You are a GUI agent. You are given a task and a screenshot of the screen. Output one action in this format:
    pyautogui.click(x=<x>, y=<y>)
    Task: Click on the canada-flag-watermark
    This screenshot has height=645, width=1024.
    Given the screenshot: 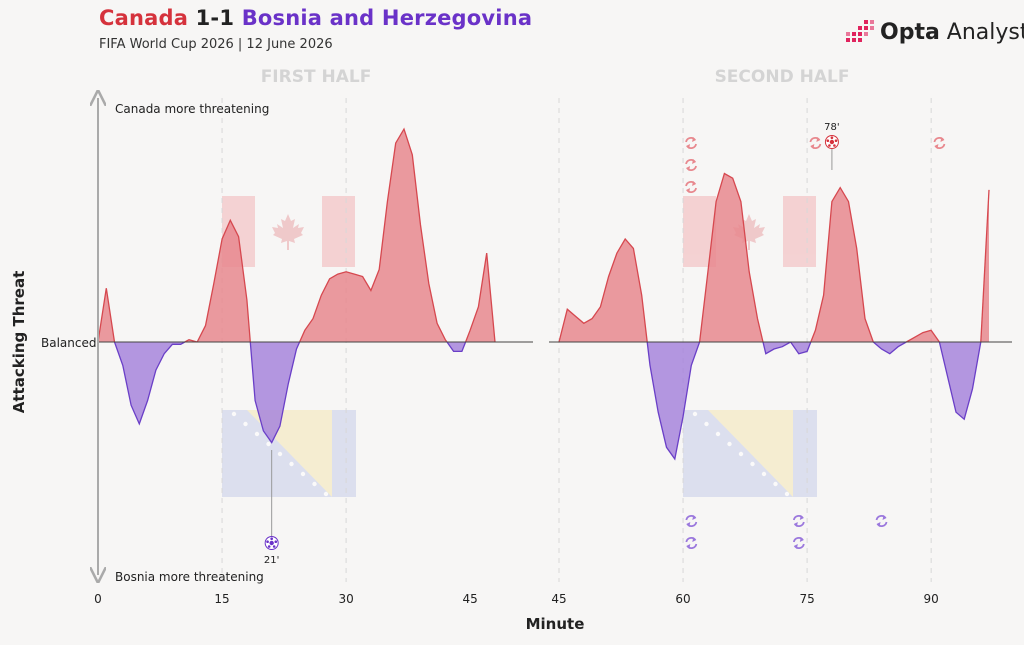 What is the action you would take?
    pyautogui.click(x=288, y=231)
    